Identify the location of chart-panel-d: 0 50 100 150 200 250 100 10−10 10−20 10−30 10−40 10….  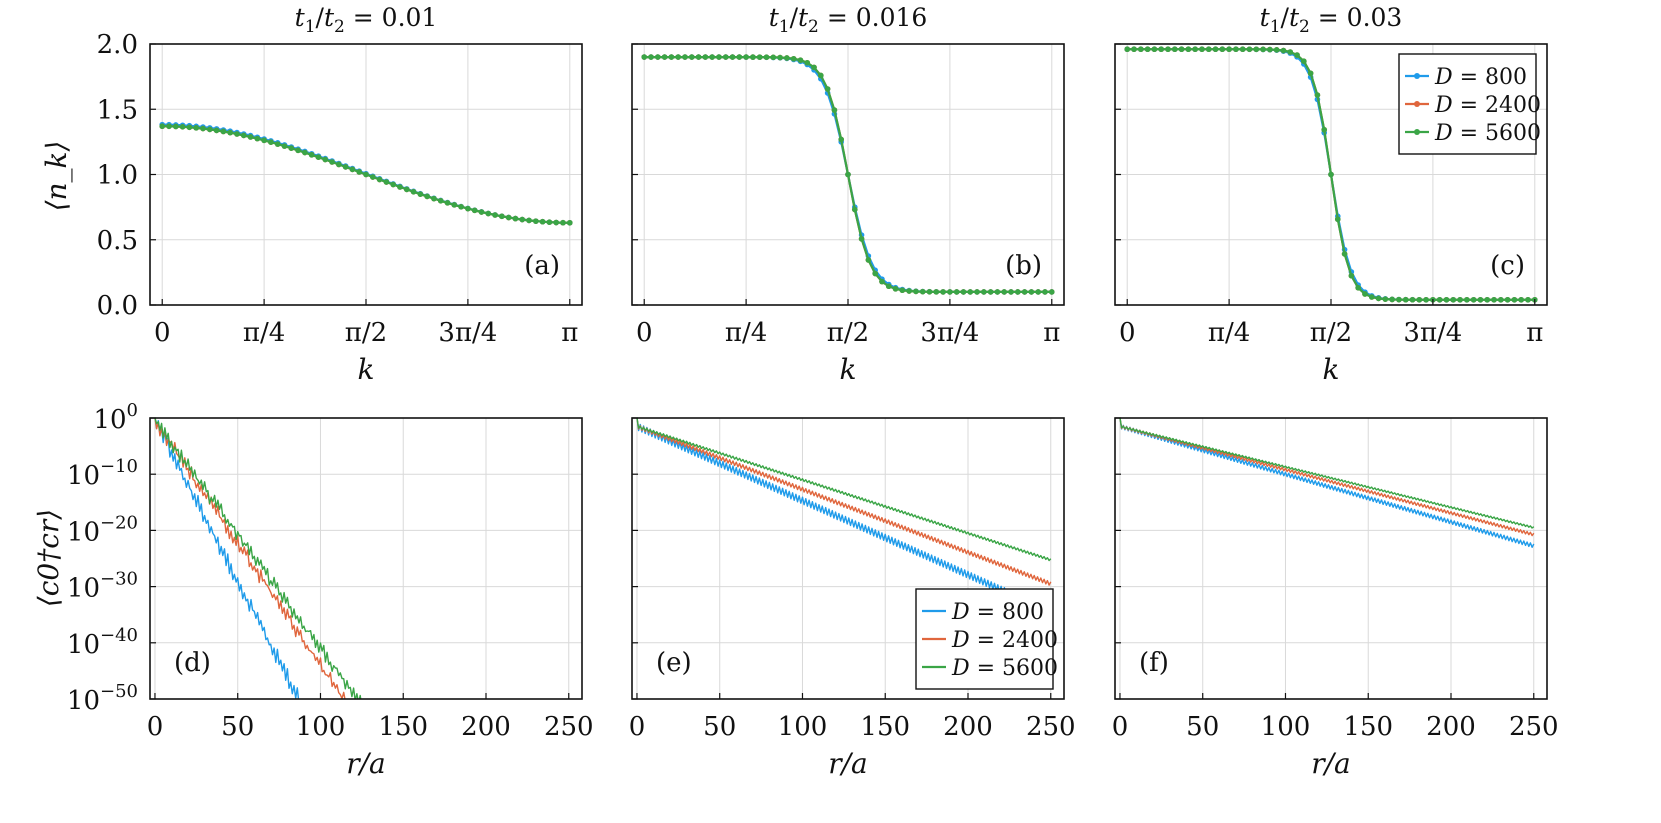
(330, 590).